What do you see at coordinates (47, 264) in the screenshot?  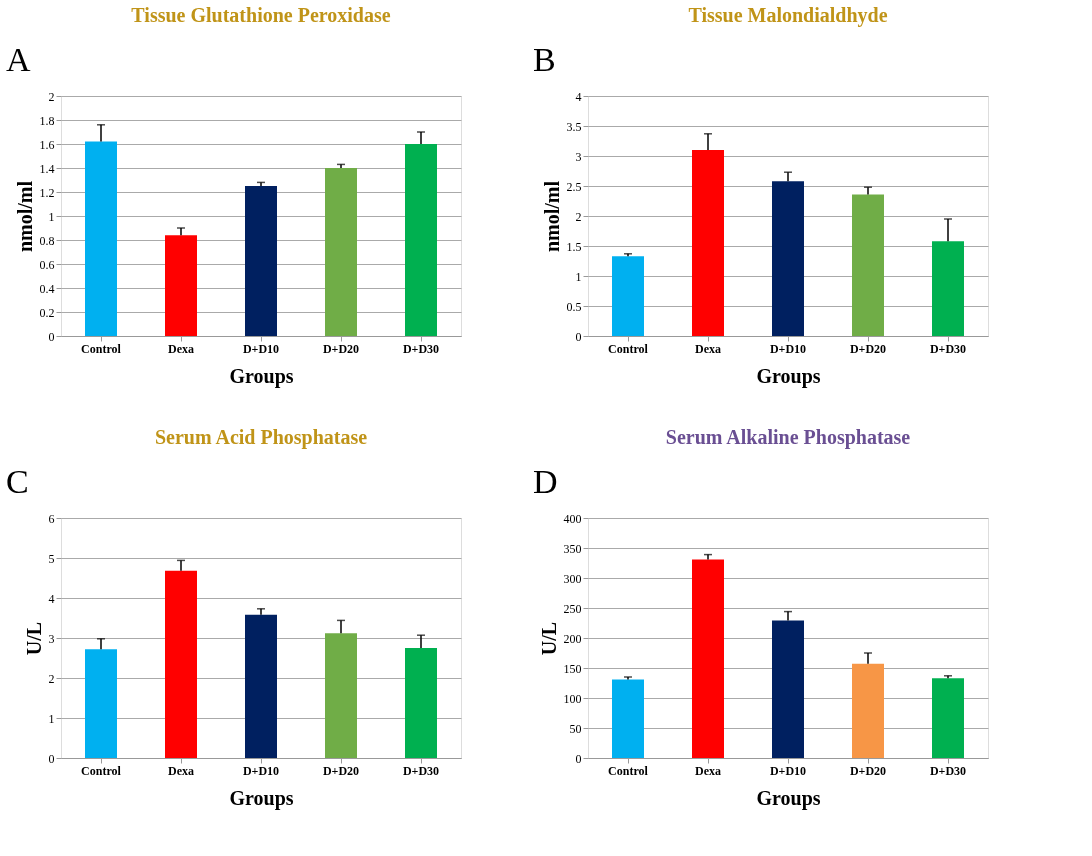 I see `y-tick-label: 0.6` at bounding box center [47, 264].